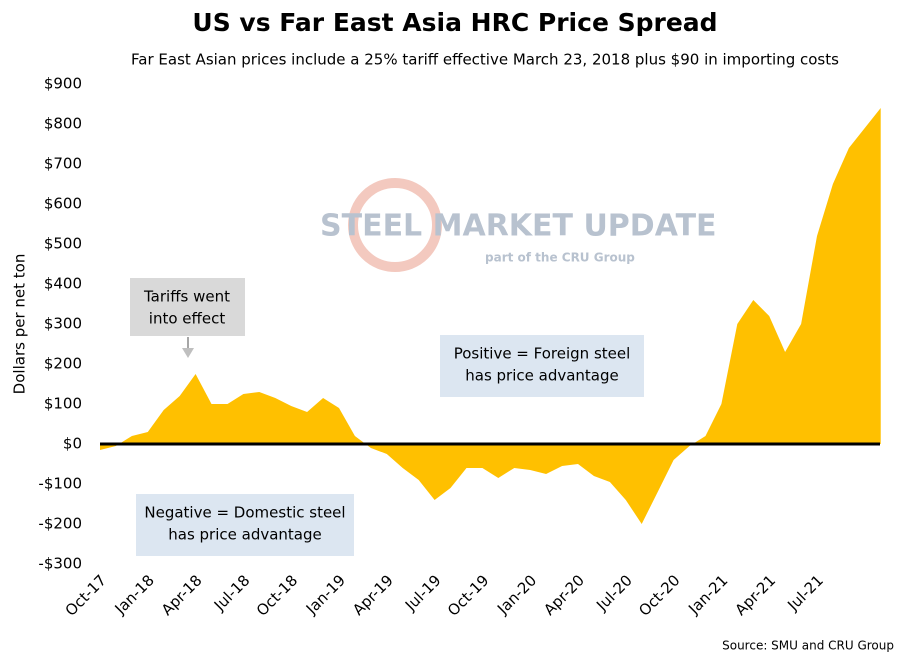  Describe the element at coordinates (182, 595) in the screenshot. I see `x-tick-label: Apr-18` at that location.